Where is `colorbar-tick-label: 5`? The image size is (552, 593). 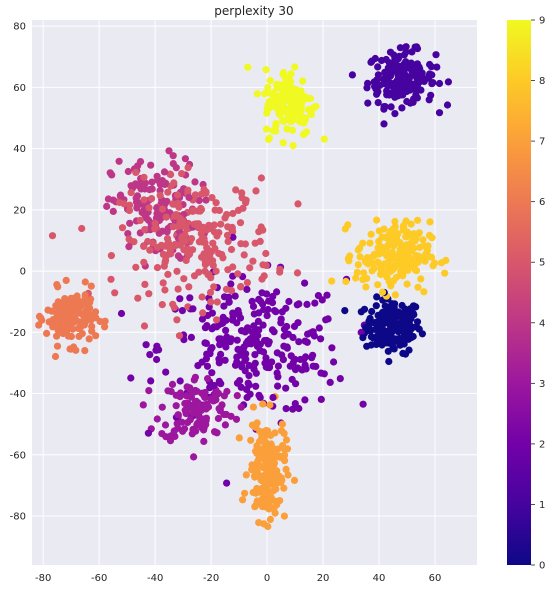
colorbar-tick-label: 5 is located at coordinates (542, 263).